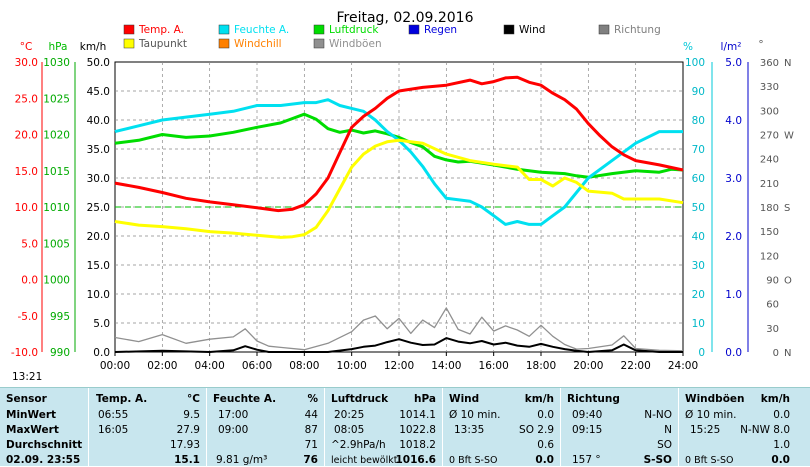 This screenshot has width=810, height=467. What do you see at coordinates (242, 460) in the screenshot?
I see `humidity-current-note: 9.81 g/m³` at bounding box center [242, 460].